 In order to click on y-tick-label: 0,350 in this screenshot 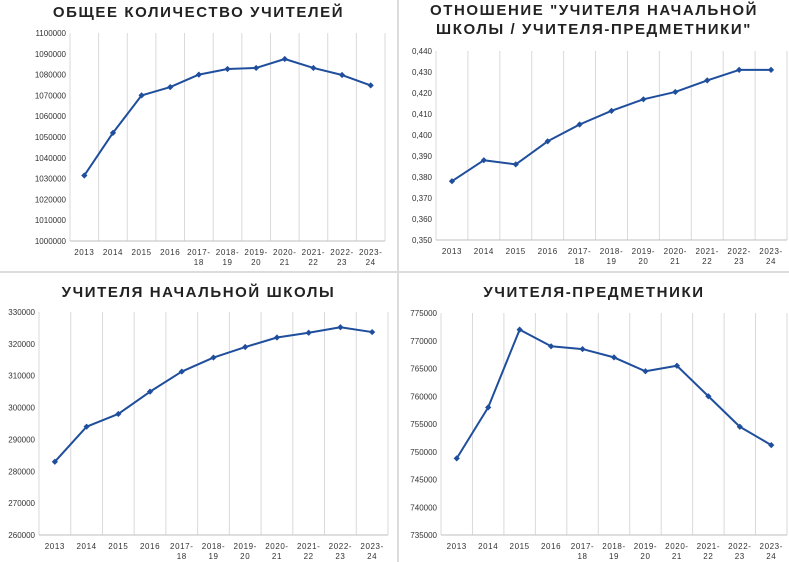, I will do `click(422, 240)`.